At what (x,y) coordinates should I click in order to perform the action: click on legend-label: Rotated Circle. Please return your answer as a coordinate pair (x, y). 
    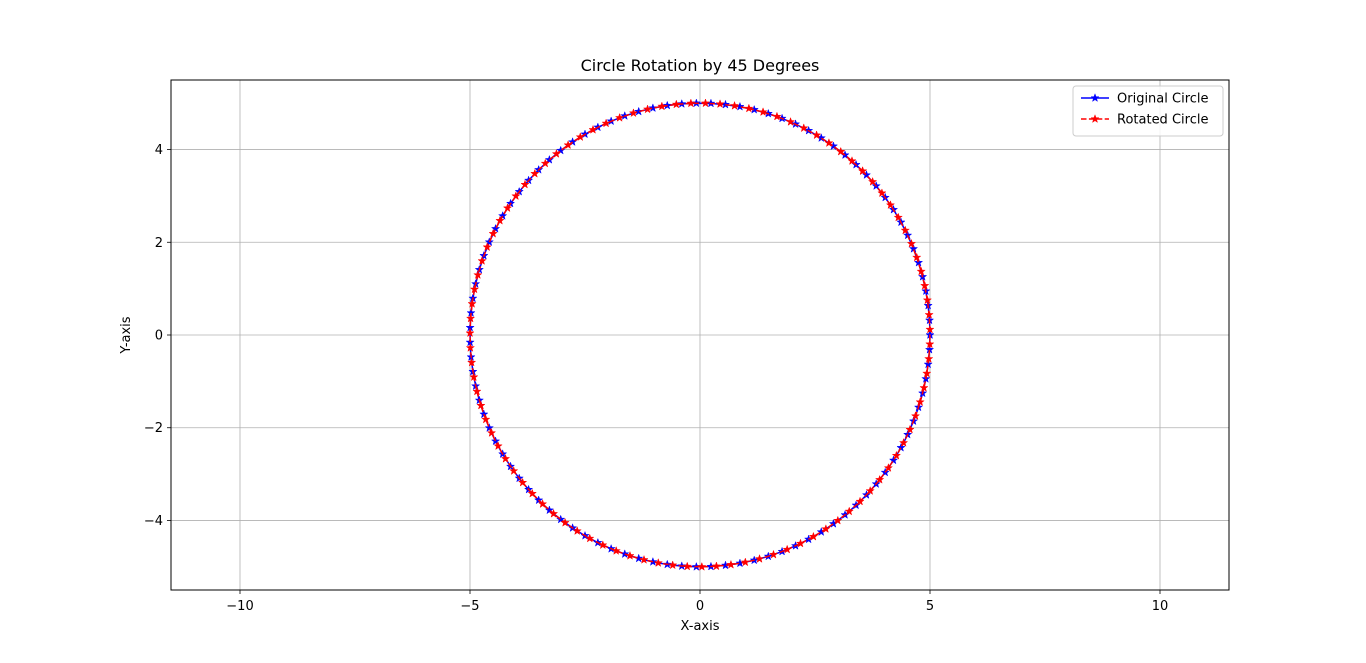
    Looking at the image, I should click on (1162, 120).